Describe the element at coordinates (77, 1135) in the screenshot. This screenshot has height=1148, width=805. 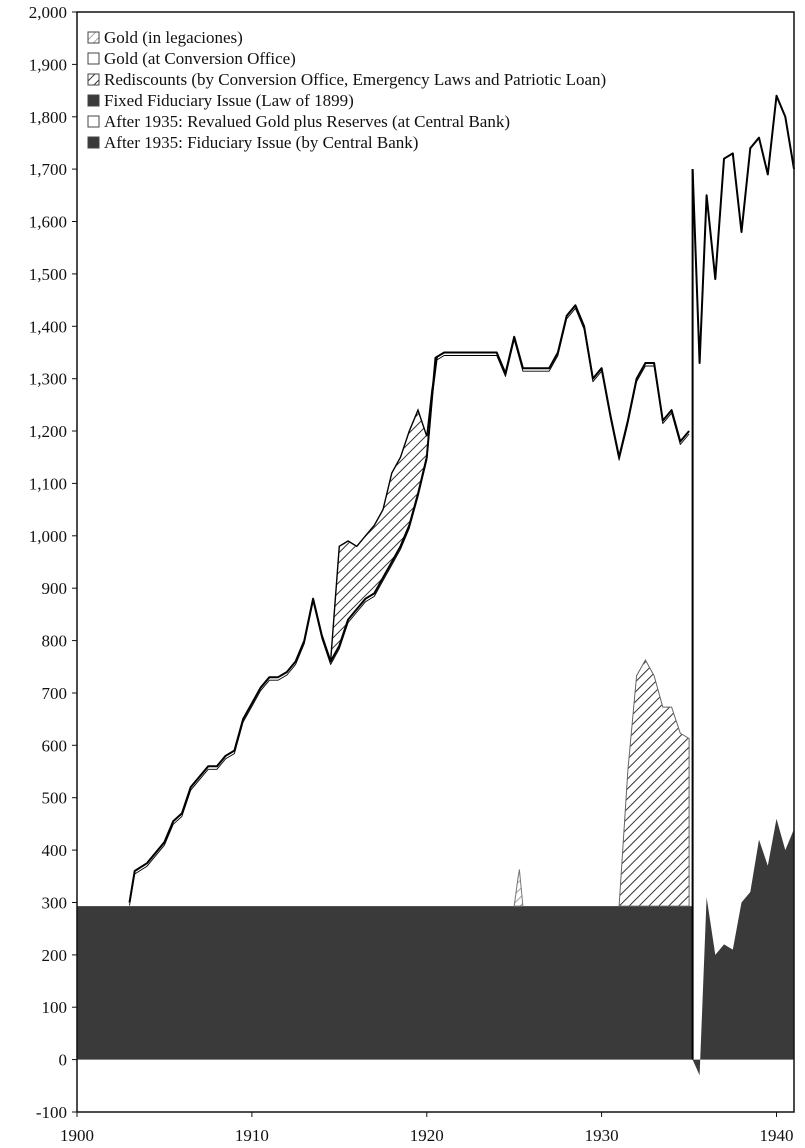
I see `x-tick-label: 1900` at that location.